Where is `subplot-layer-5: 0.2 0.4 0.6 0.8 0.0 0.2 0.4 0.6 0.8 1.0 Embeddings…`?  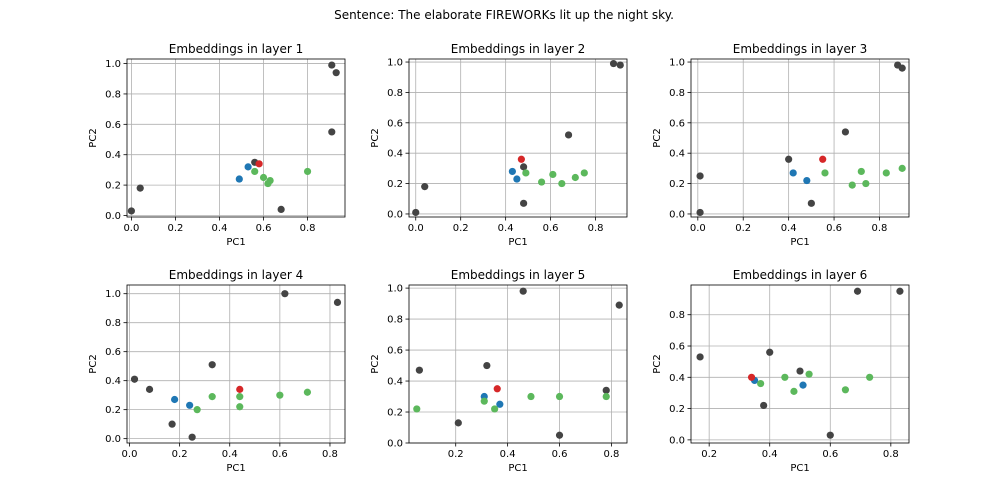 subplot-layer-5: 0.2 0.4 0.6 0.8 0.0 0.2 0.4 0.6 0.8 1.0 Embeddings… is located at coordinates (499, 371).